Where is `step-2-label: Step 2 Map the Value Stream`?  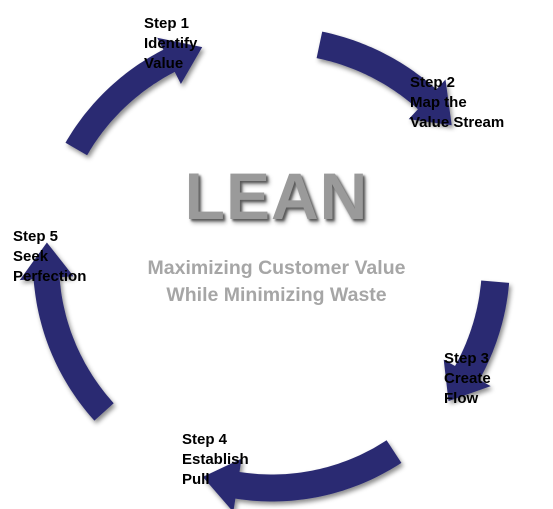 step-2-label: Step 2 Map the Value Stream is located at coordinates (457, 103).